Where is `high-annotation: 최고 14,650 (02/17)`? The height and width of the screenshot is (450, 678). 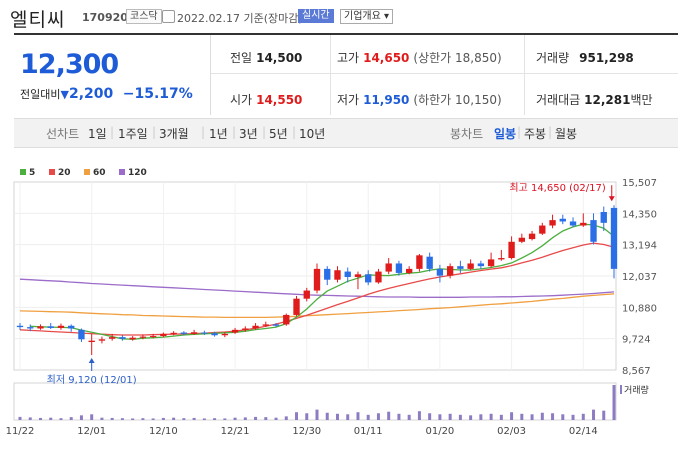
high-annotation: 최고 14,650 (02/17) is located at coordinates (557, 188).